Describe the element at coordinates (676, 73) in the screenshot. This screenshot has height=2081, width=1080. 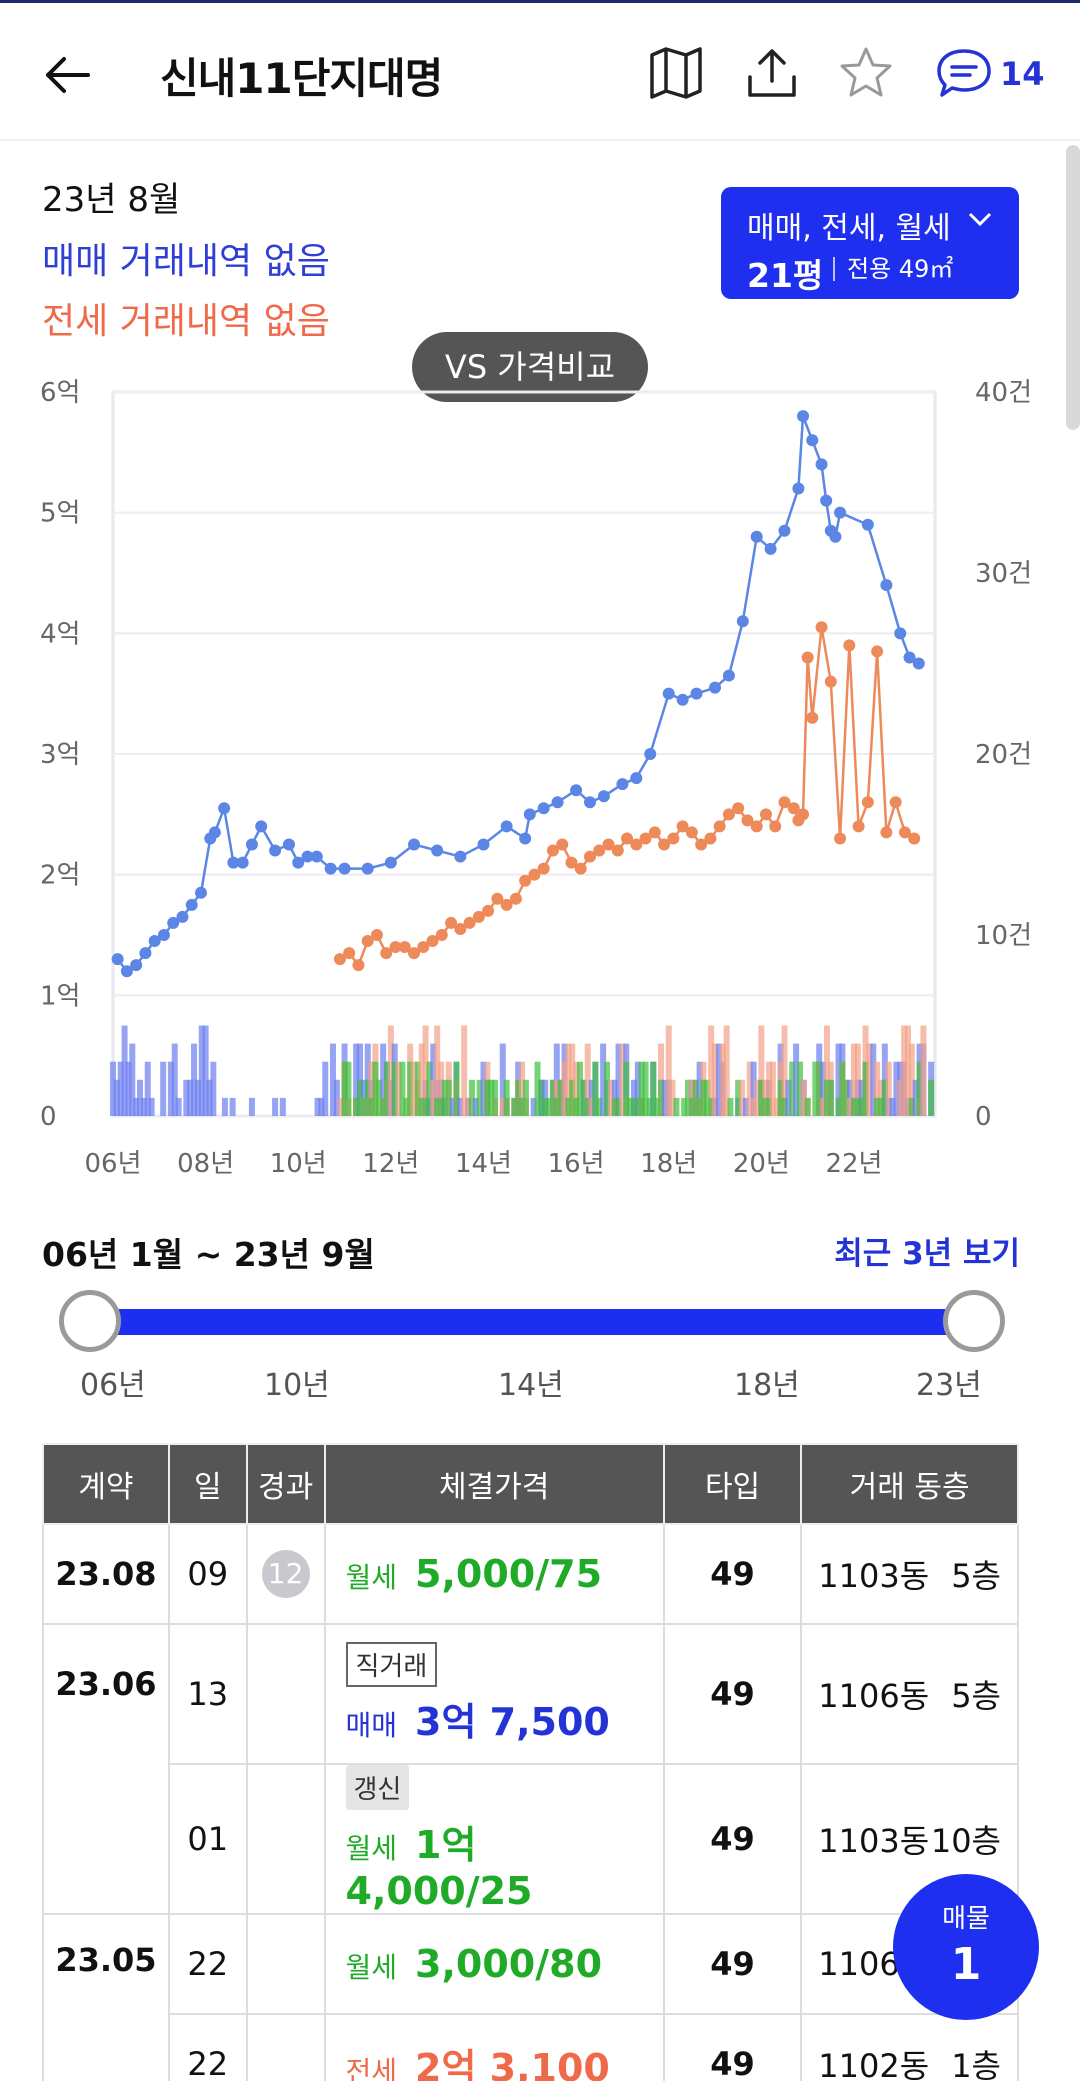
I see `map-icon` at that location.